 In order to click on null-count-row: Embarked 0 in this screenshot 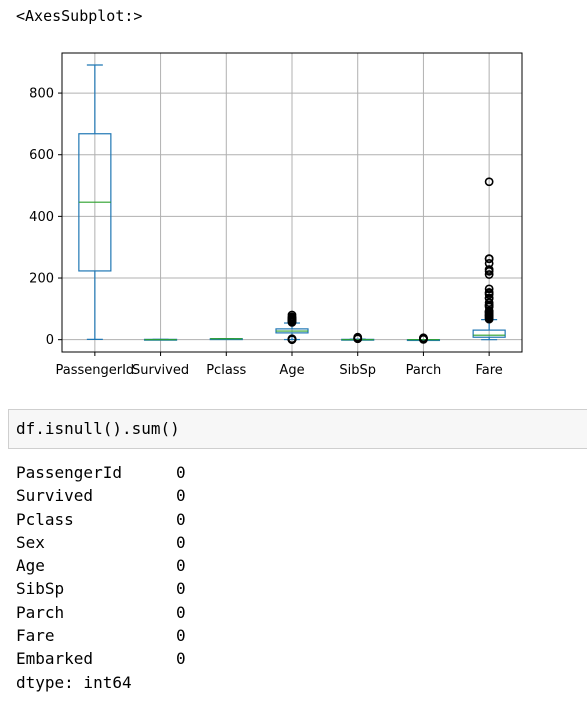, I will do `click(101, 658)`.